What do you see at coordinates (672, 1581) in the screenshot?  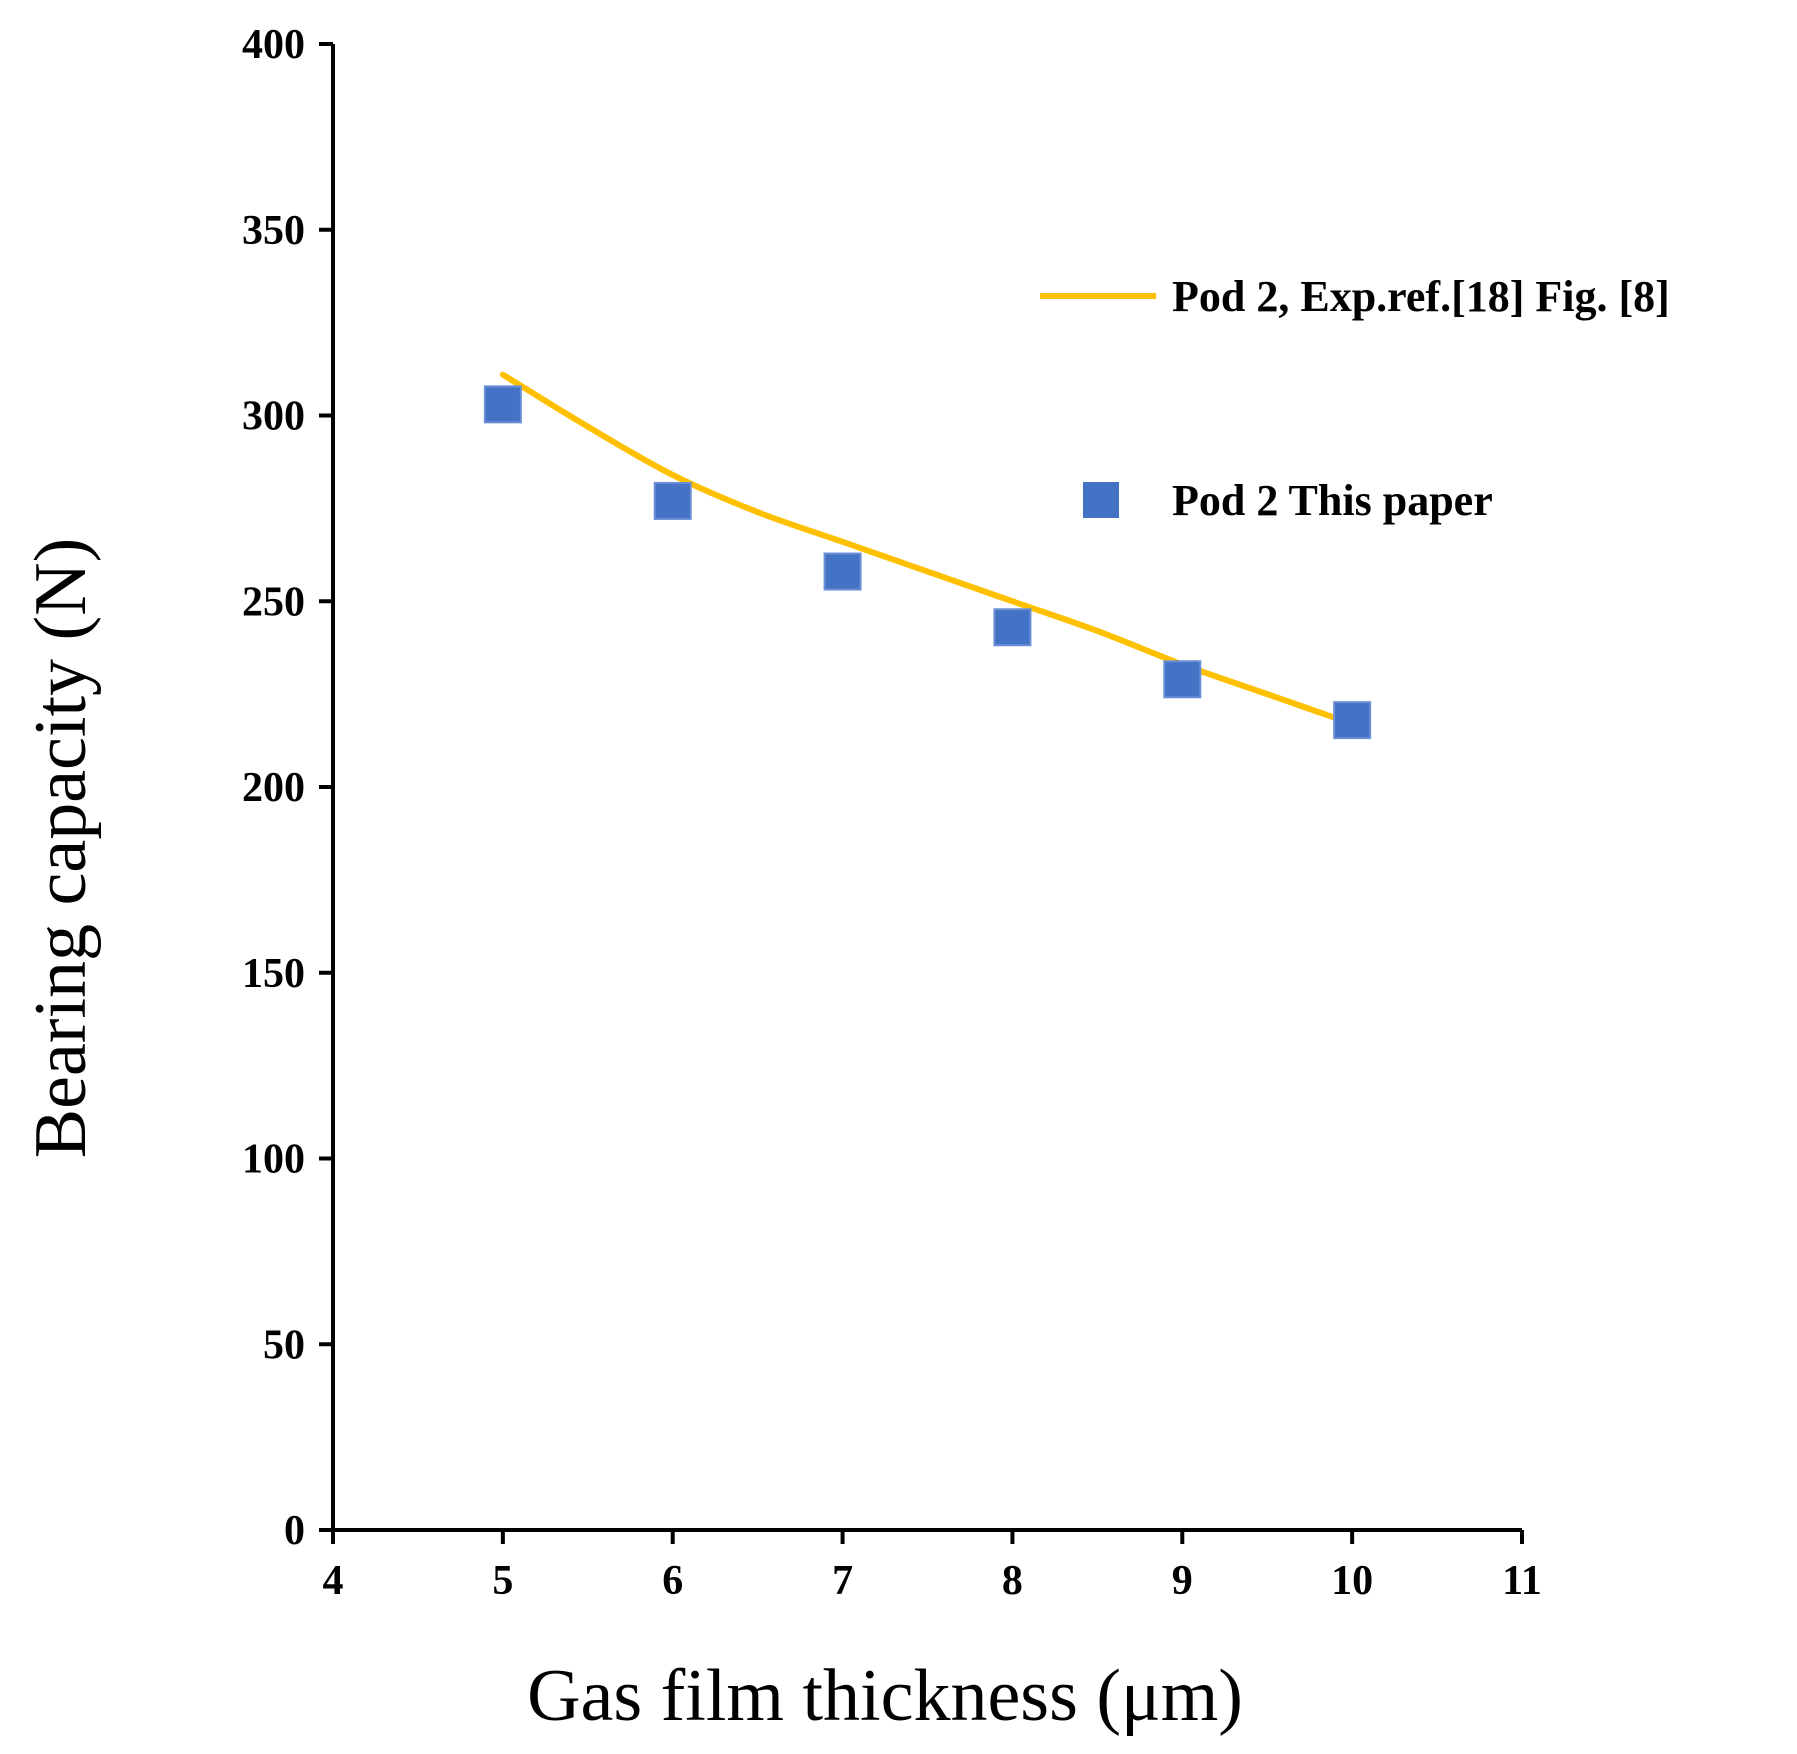 I see `x-tick-label: 6` at bounding box center [672, 1581].